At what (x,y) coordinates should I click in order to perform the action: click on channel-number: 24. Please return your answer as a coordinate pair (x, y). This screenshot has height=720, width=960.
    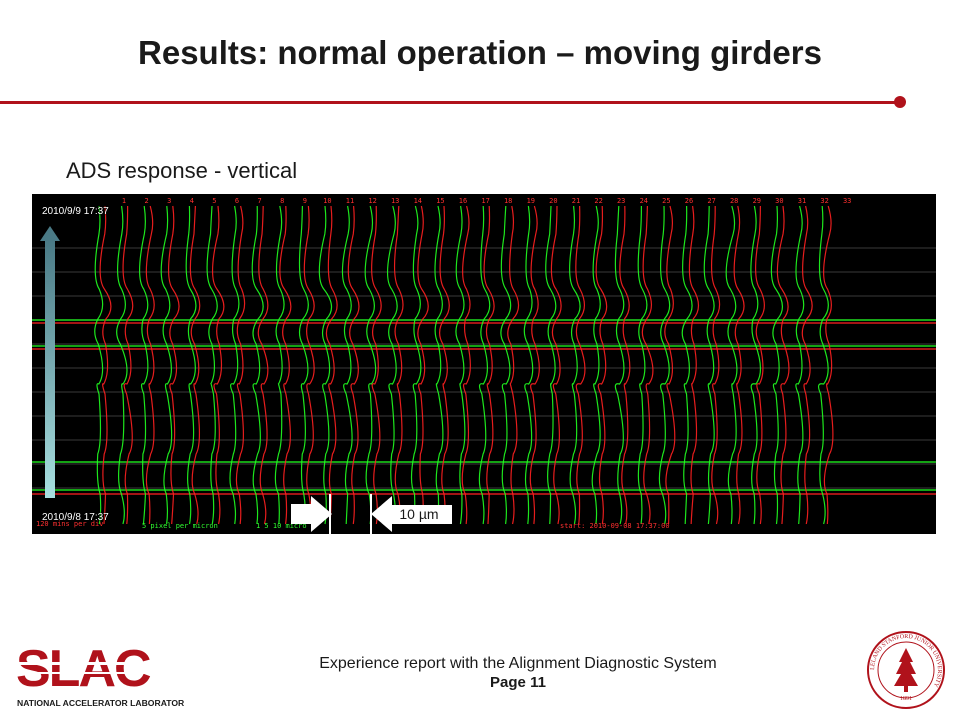
    Looking at the image, I should click on (644, 201).